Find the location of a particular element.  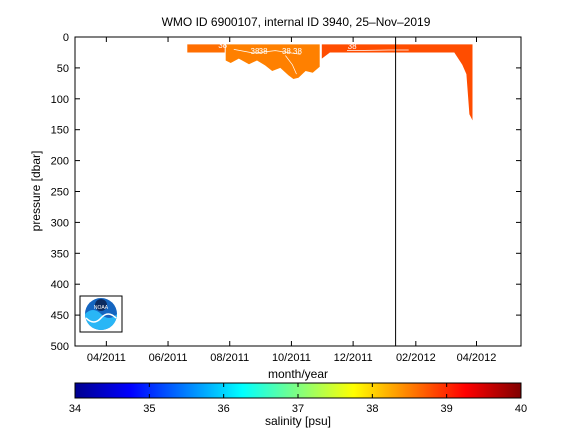

colorbar-label: salinity [psu] is located at coordinates (298, 421).